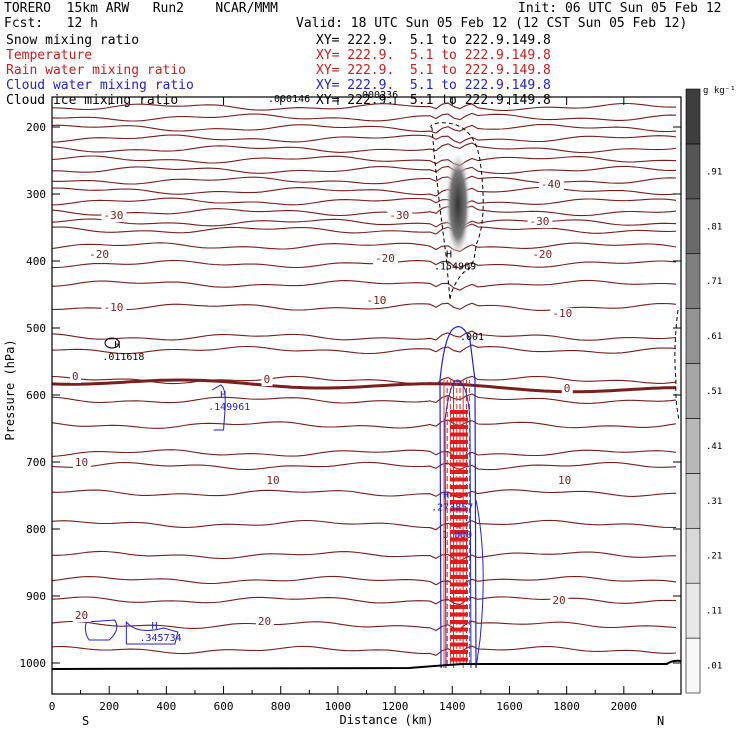 Image resolution: width=740 pixels, height=740 pixels. I want to click on legend-item-name: Temperature, so click(49, 55).